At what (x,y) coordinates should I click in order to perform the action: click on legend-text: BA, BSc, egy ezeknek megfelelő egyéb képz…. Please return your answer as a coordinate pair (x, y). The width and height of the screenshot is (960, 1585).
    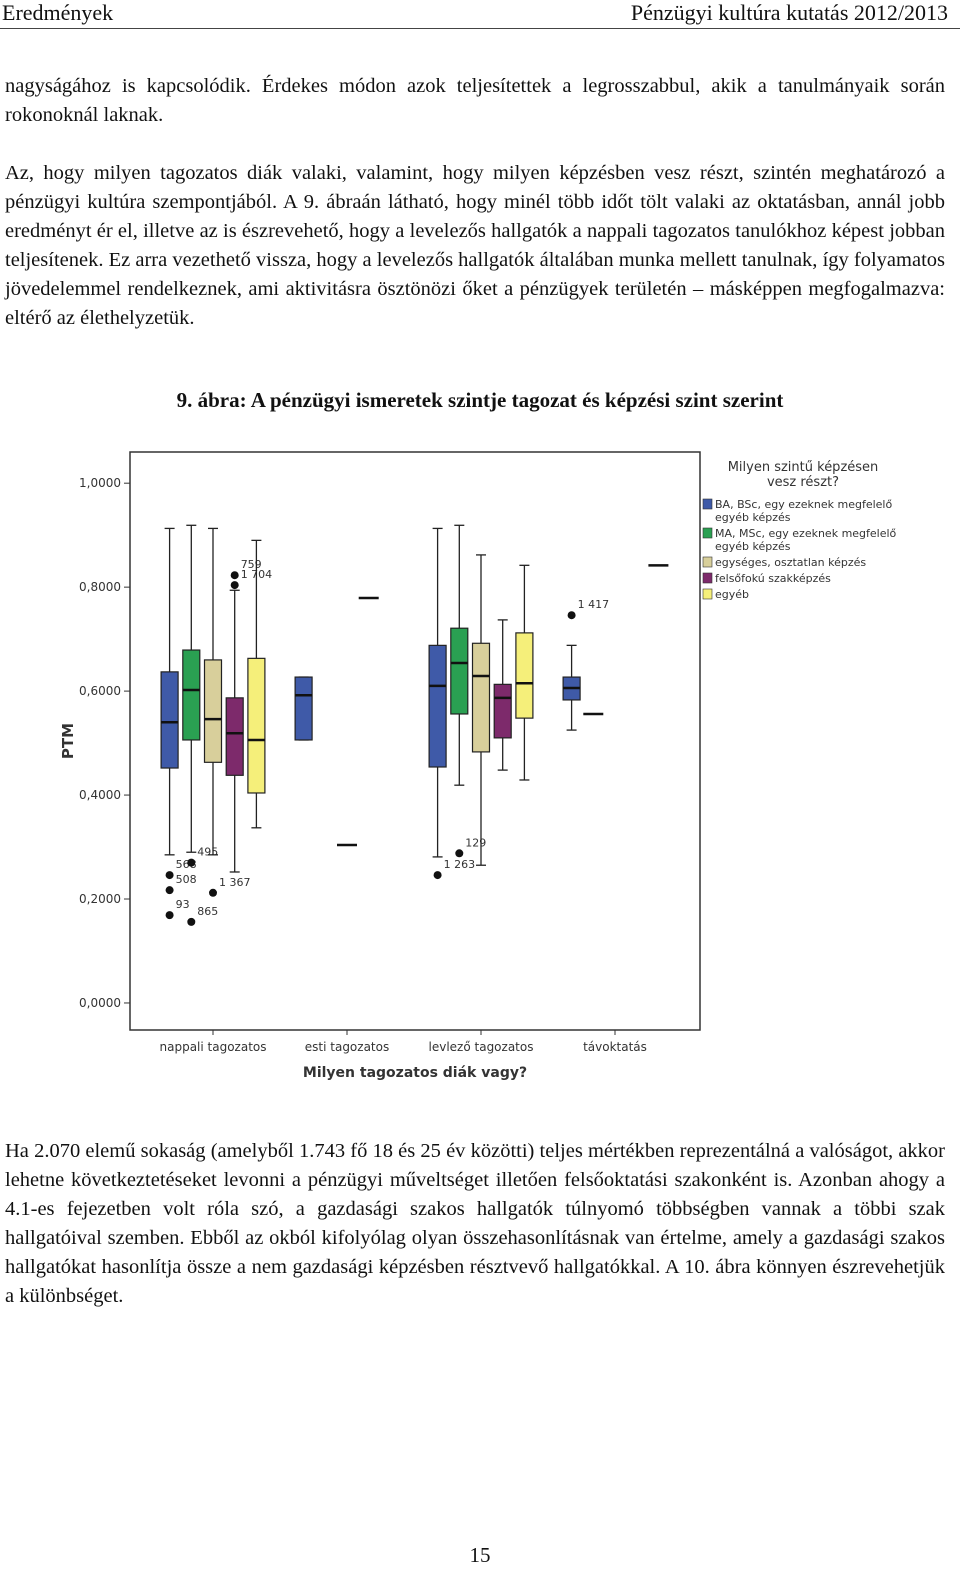
    Looking at the image, I should click on (803, 511).